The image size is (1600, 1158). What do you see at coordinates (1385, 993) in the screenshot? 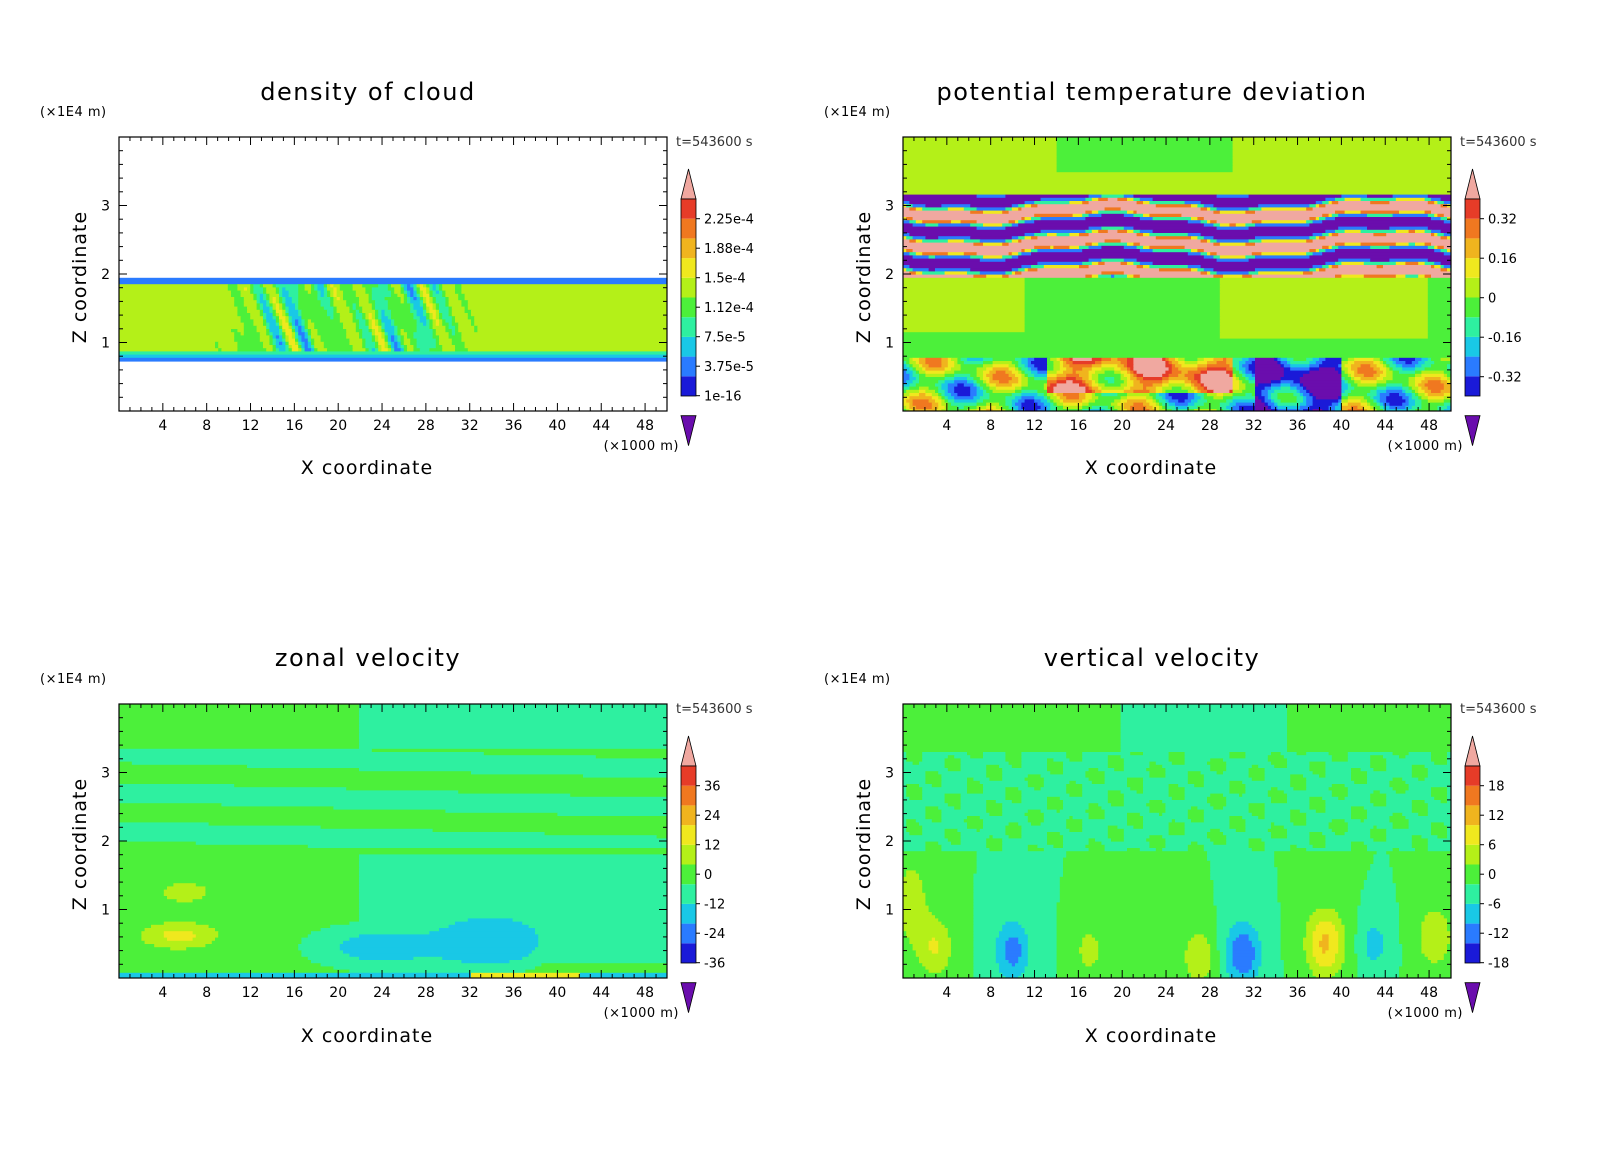
I see `x-tick-label: 44` at bounding box center [1385, 993].